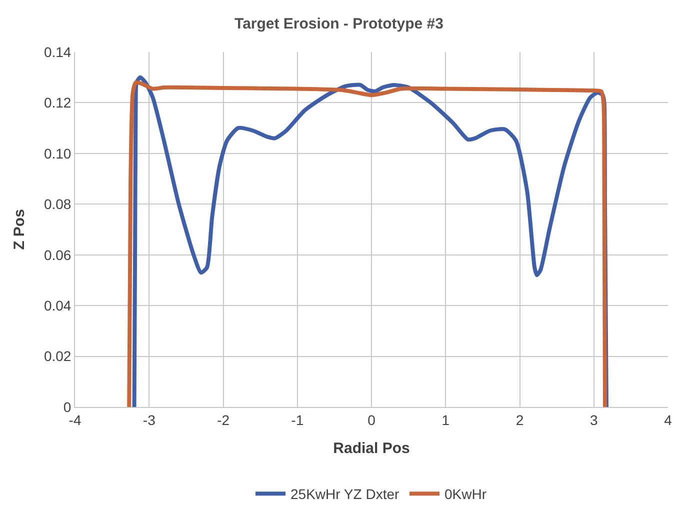 Image resolution: width=678 pixels, height=516 pixels. I want to click on legend-label: 25KwHr YZ Dxter, so click(345, 494).